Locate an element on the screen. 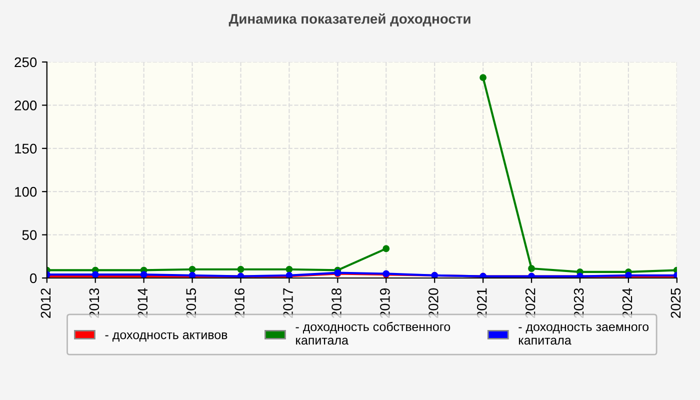  x-tick-label: 2021 is located at coordinates (481, 303).